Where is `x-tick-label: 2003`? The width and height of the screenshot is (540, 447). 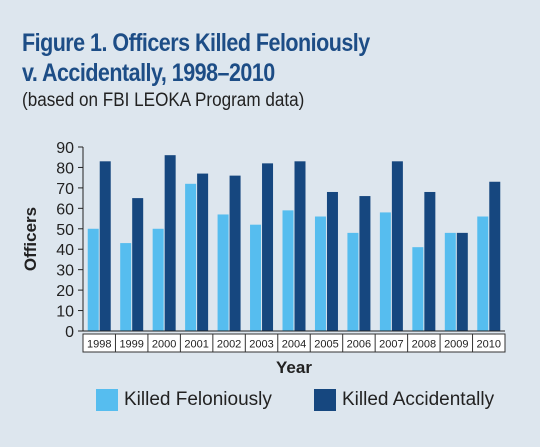
x-tick-label: 2003 is located at coordinates (261, 345).